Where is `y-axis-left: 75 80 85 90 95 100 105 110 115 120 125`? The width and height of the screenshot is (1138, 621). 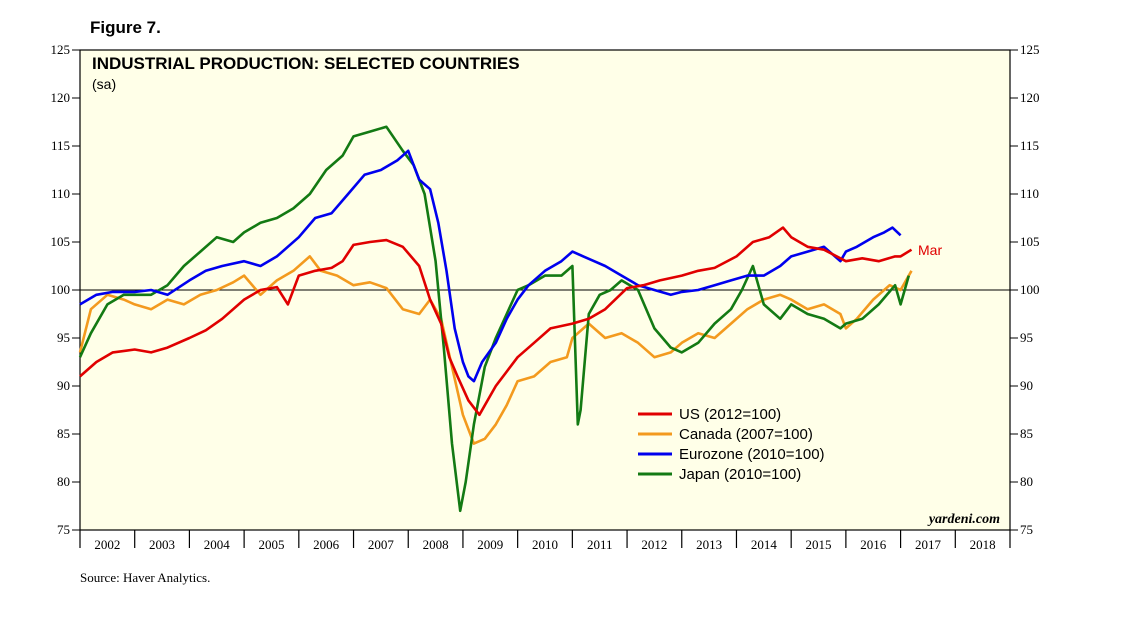
y-axis-left: 75 80 85 90 95 100 105 110 115 120 125 is located at coordinates (65, 289).